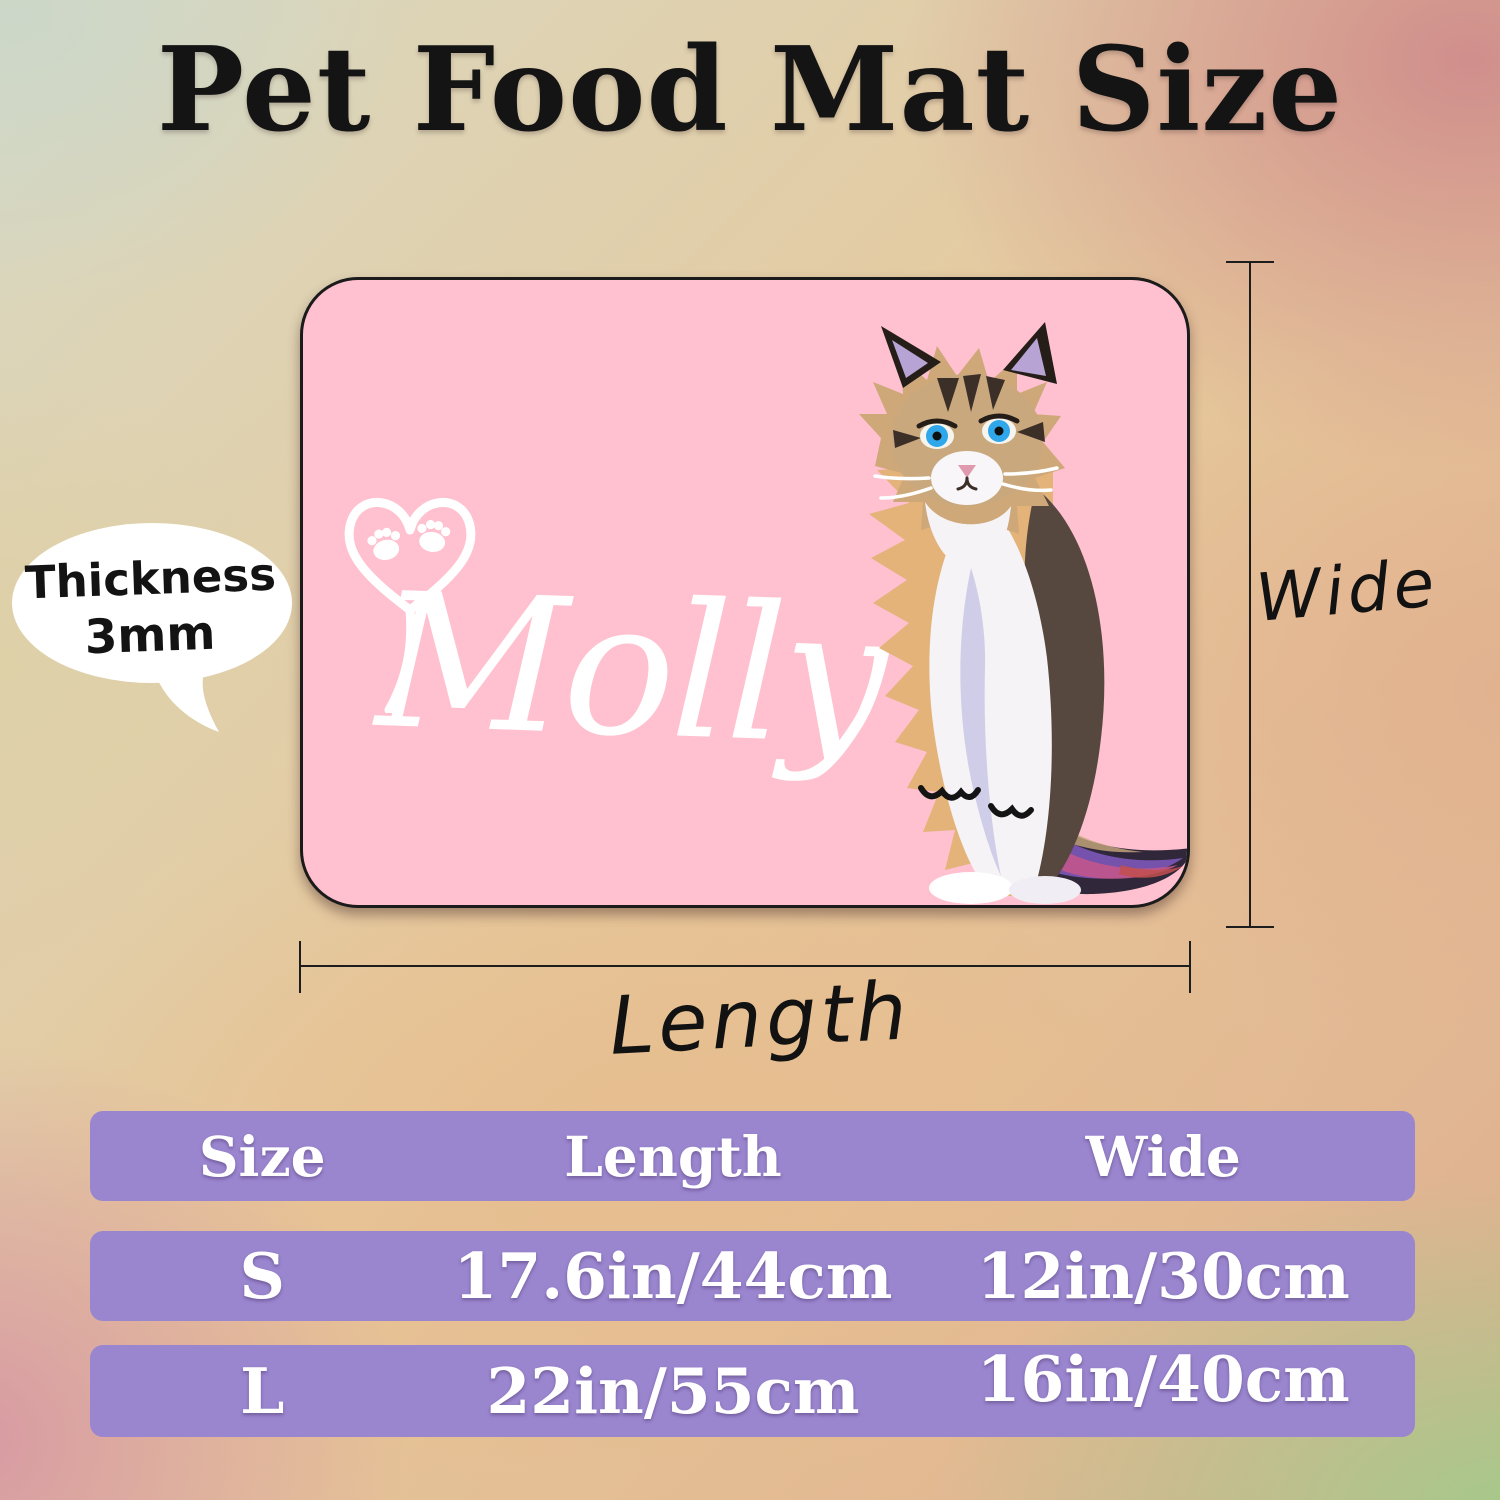 Image resolution: width=1500 pixels, height=1500 pixels. I want to click on length-dimension-cap-right, so click(1190, 967).